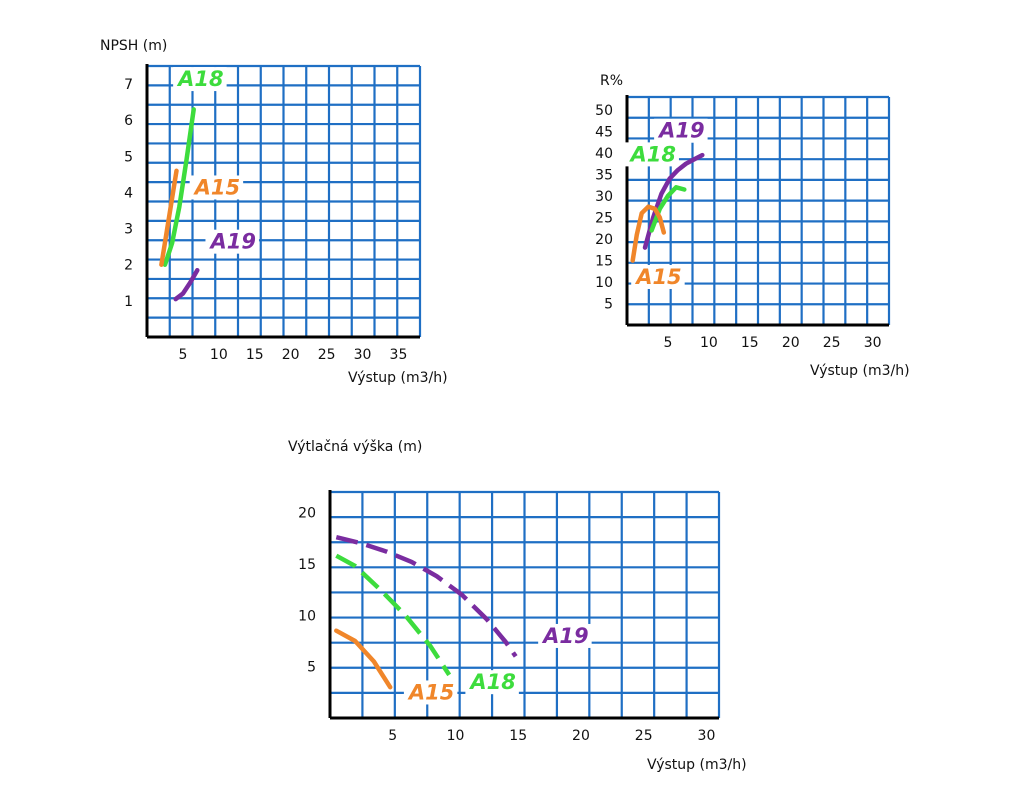 Image resolution: width=1024 pixels, height=809 pixels. Describe the element at coordinates (128, 302) in the screenshot. I see `y-tick-label: 1` at that location.